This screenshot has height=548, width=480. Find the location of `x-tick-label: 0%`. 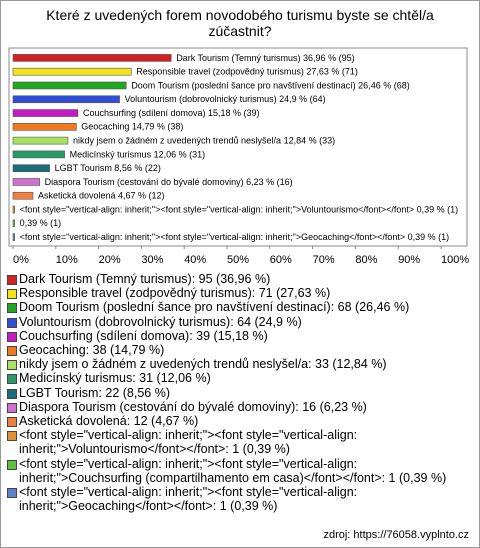

x-tick-label: 0% is located at coordinates (21, 260).